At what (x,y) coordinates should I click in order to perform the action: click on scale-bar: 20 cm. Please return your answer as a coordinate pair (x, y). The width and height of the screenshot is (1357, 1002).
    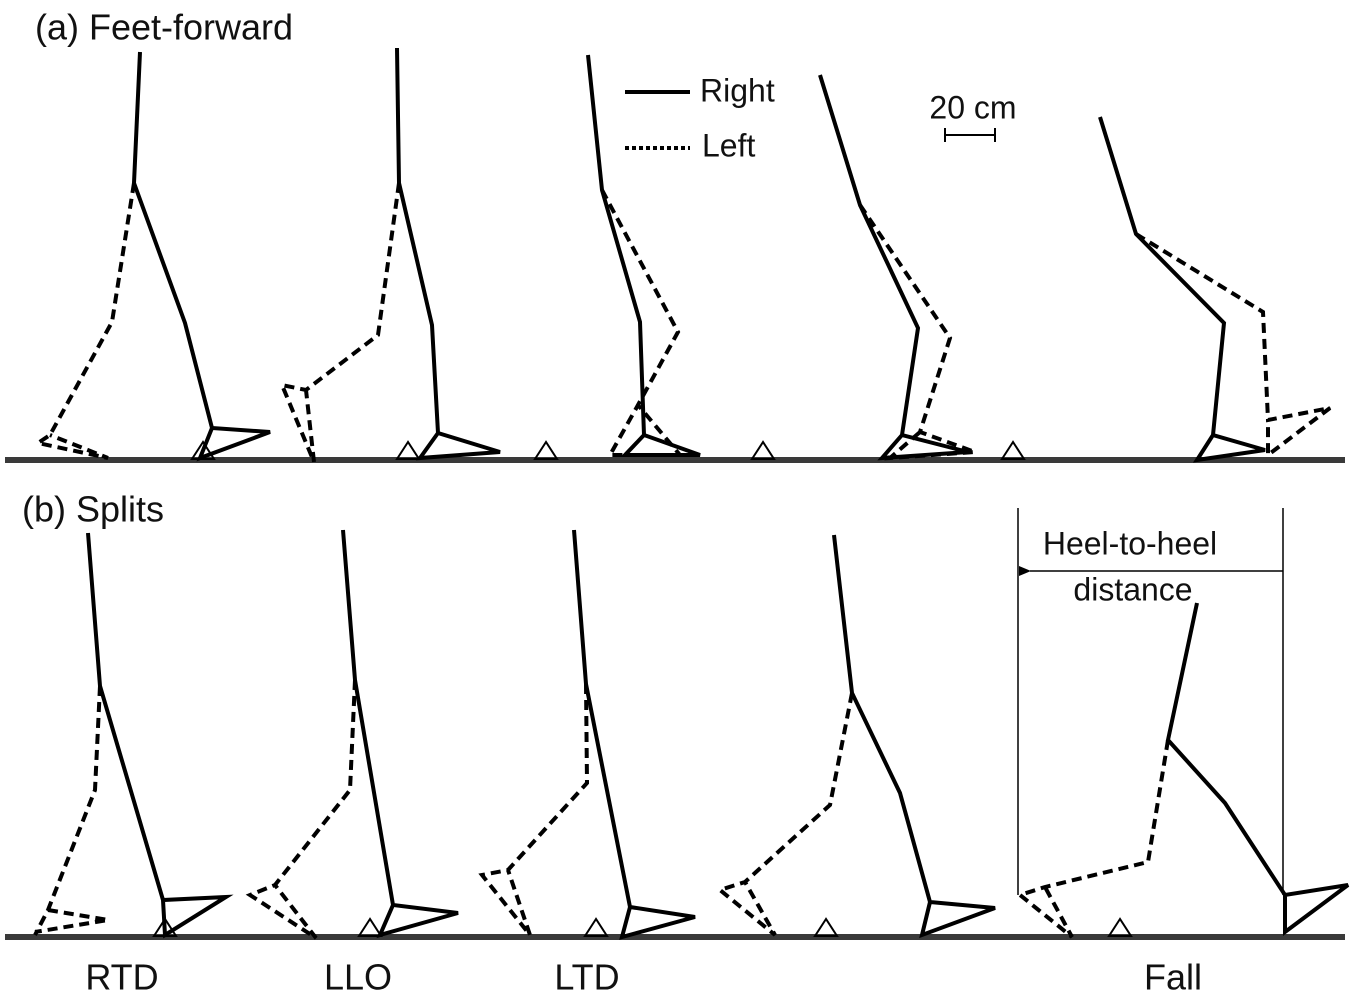
    Looking at the image, I should click on (973, 115).